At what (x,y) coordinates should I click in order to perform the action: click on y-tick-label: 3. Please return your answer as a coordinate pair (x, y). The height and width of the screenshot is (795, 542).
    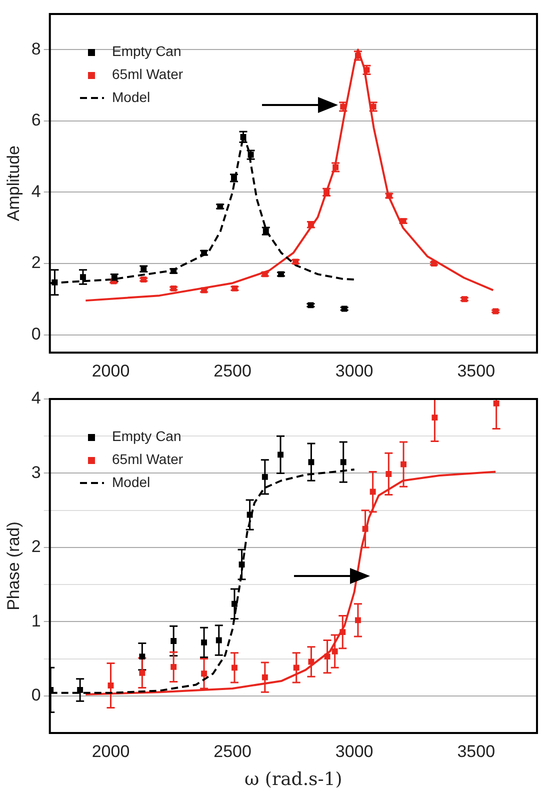
    Looking at the image, I should click on (36, 472).